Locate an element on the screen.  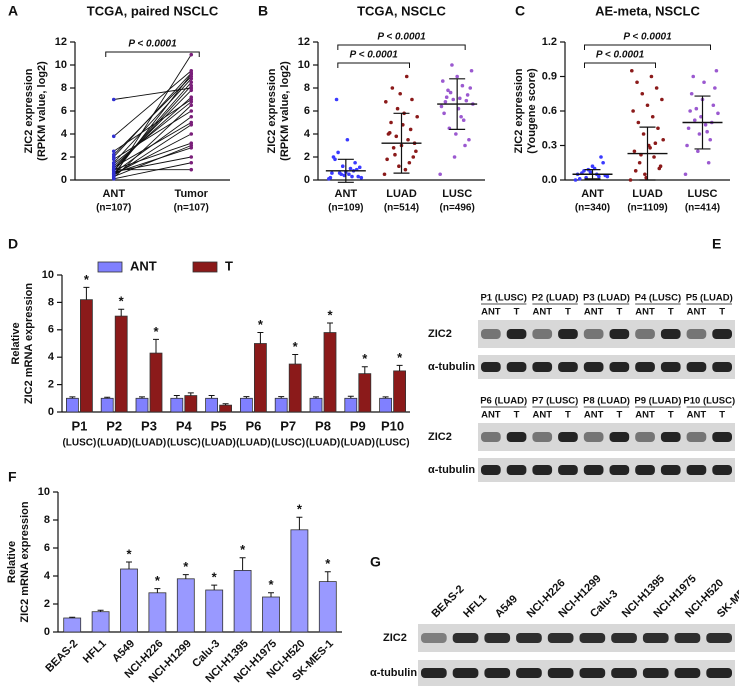
lane-label: T is located at coordinates (619, 415).